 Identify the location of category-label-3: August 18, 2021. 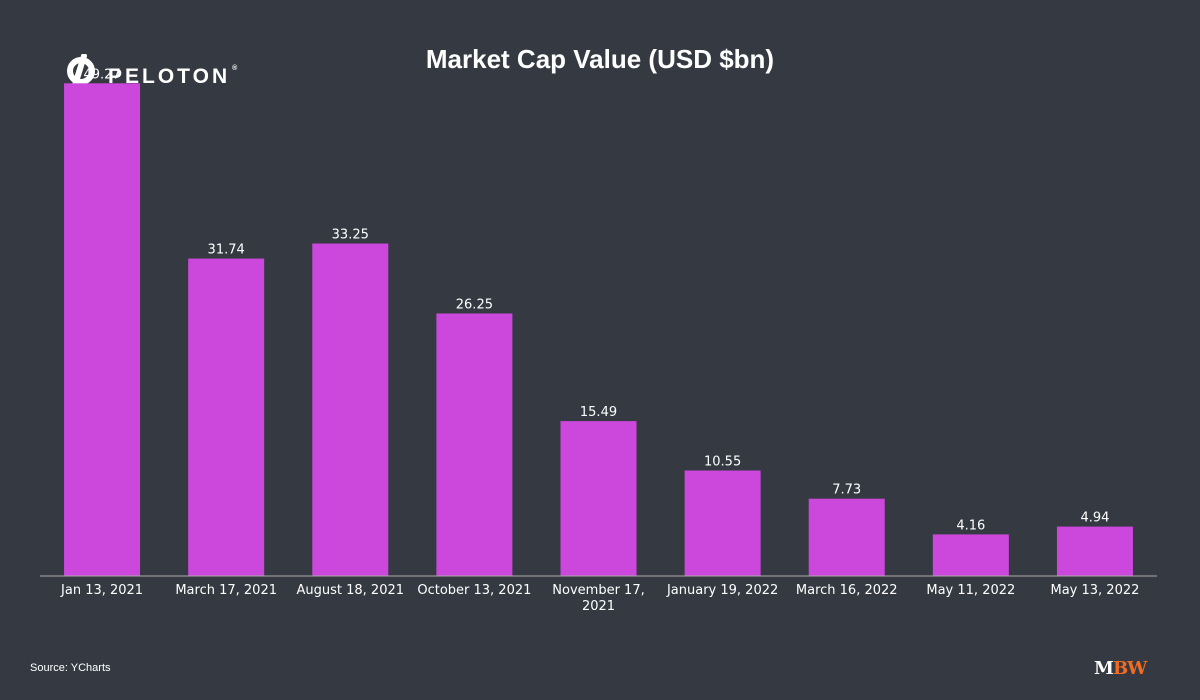
(351, 590).